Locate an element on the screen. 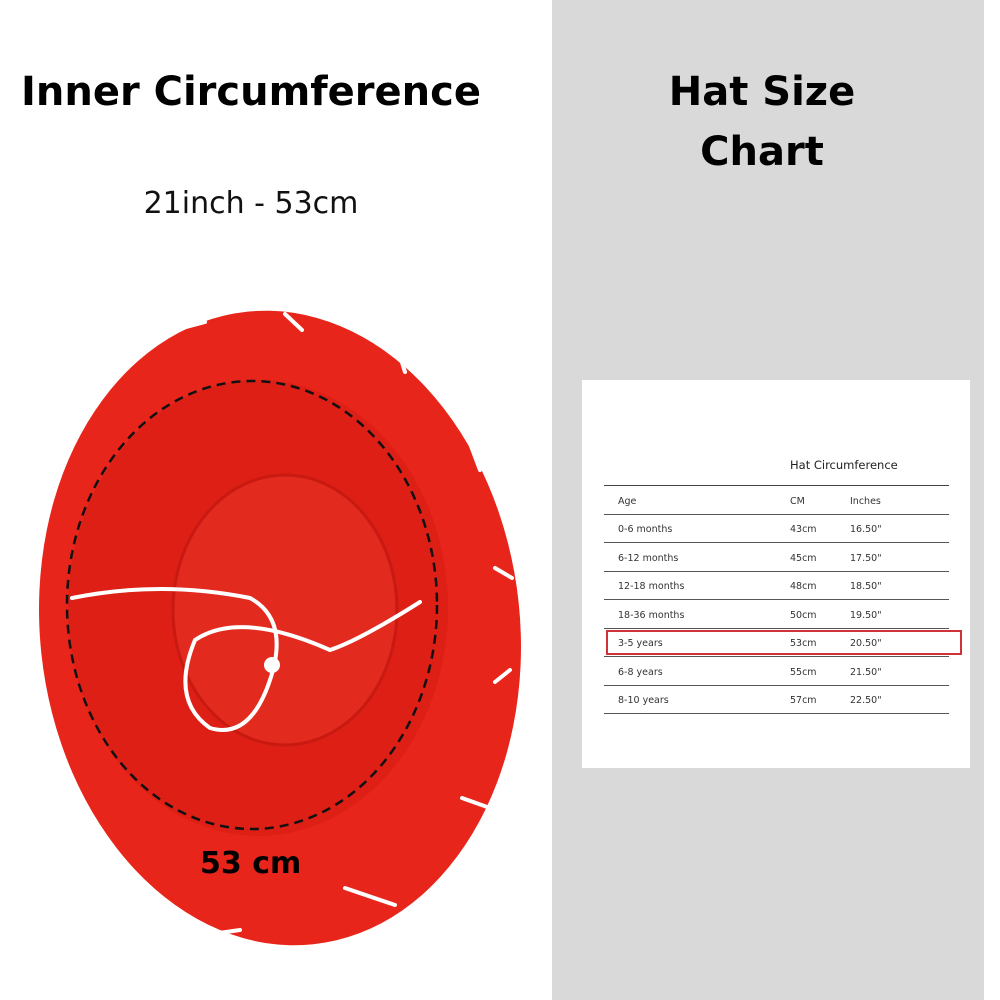 This screenshot has width=1000, height=1000. age-cell: 3-5 years is located at coordinates (640, 643).